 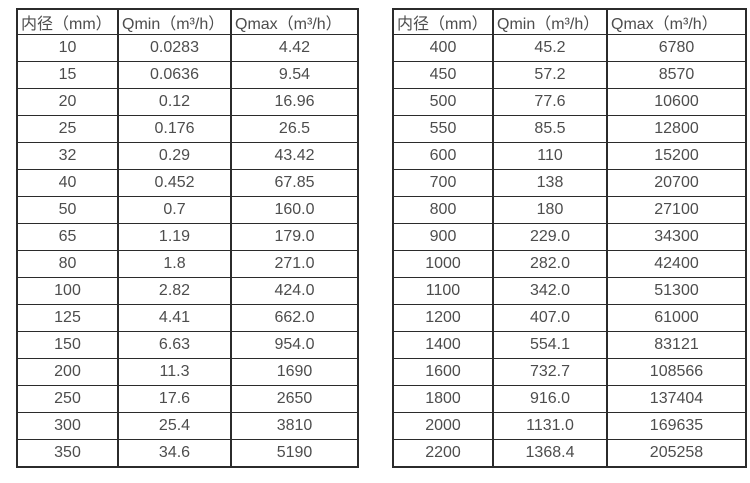 What do you see at coordinates (443, 156) in the screenshot?
I see `table-cell: 600` at bounding box center [443, 156].